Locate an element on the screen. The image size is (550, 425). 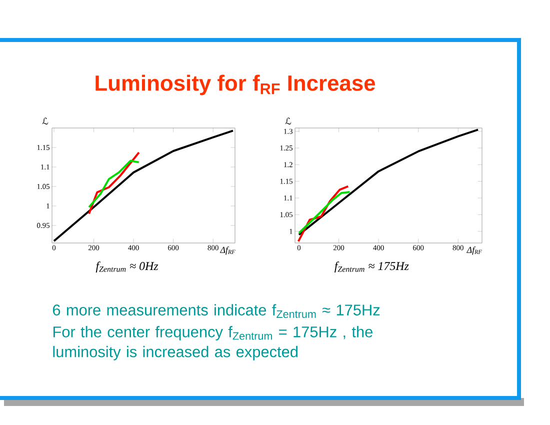
chart-title: Luminosity for f$_{RF}$ Increase is located at coordinates (236, 85).